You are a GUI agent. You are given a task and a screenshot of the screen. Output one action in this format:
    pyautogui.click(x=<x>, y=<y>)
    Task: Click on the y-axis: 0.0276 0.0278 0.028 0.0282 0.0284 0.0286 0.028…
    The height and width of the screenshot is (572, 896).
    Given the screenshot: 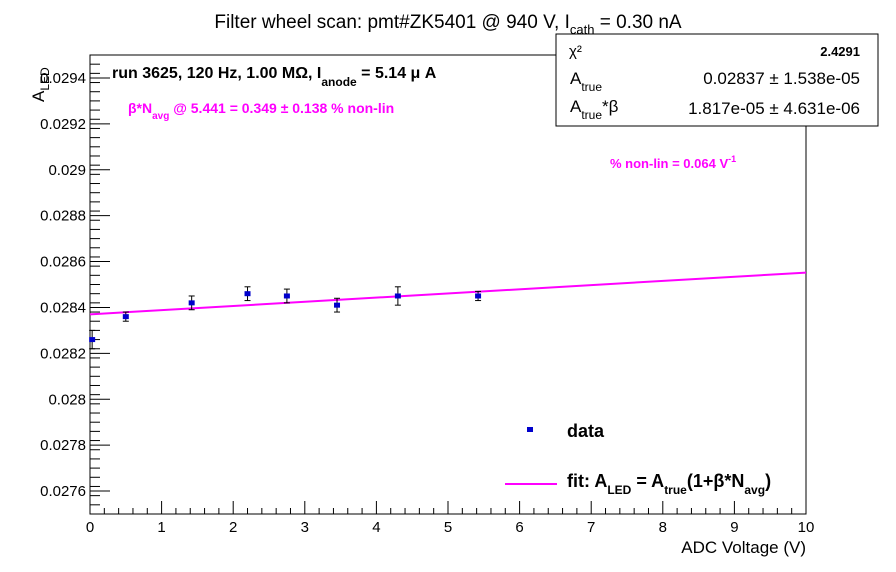 What is the action you would take?
    pyautogui.click(x=75, y=284)
    